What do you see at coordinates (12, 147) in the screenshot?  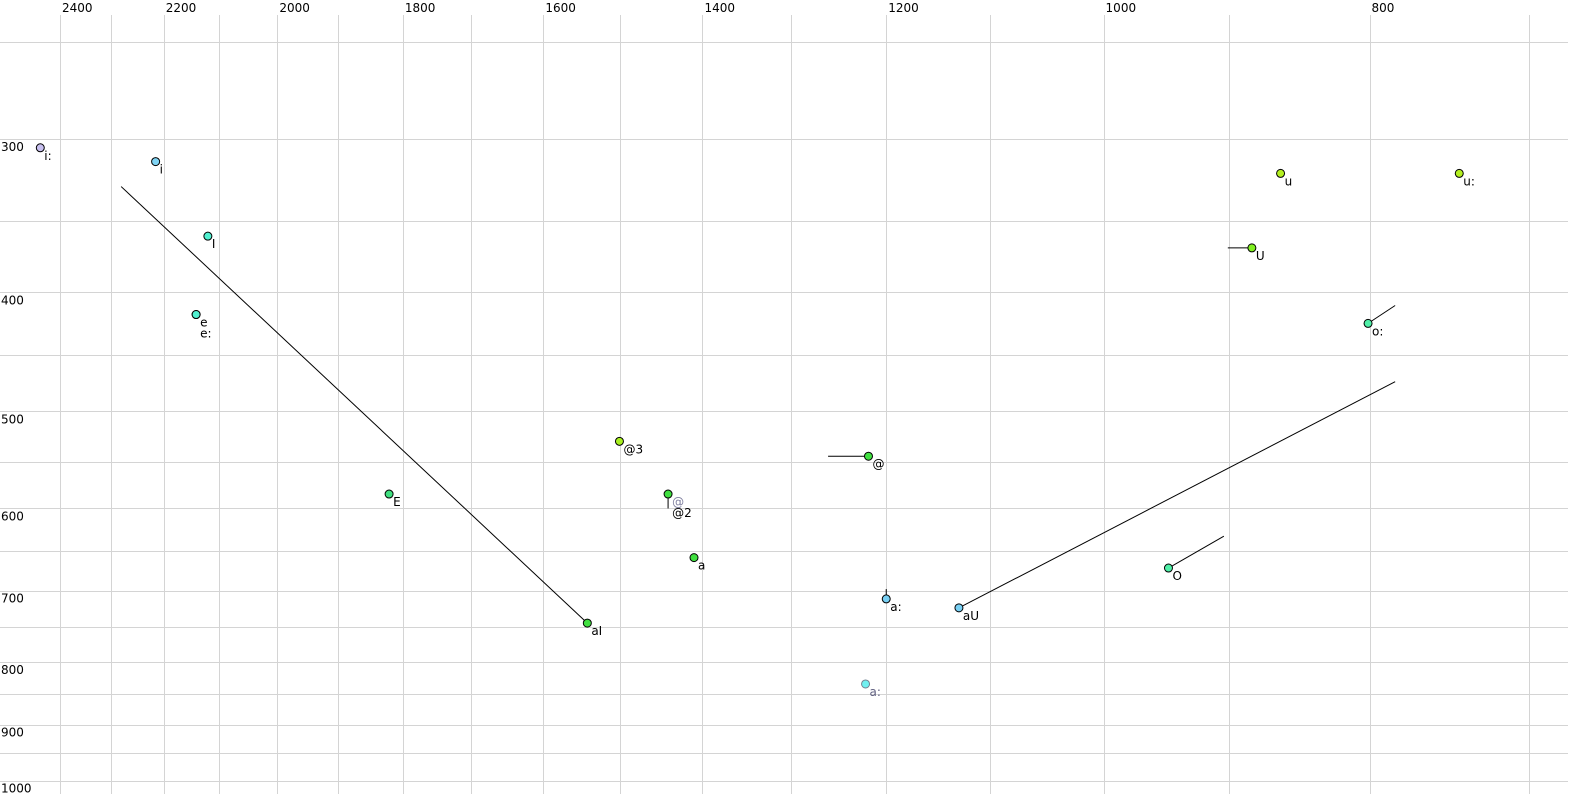 I see `y-tick-label: 300` at bounding box center [12, 147].